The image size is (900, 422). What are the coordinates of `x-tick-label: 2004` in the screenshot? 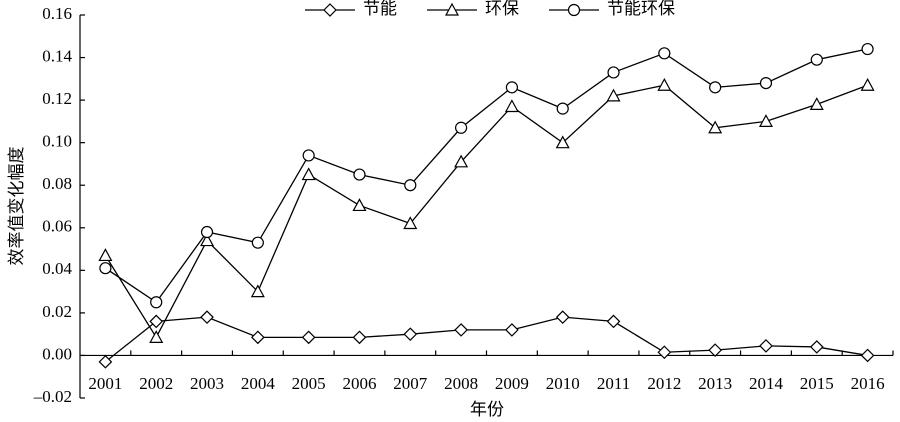 It's located at (258, 383).